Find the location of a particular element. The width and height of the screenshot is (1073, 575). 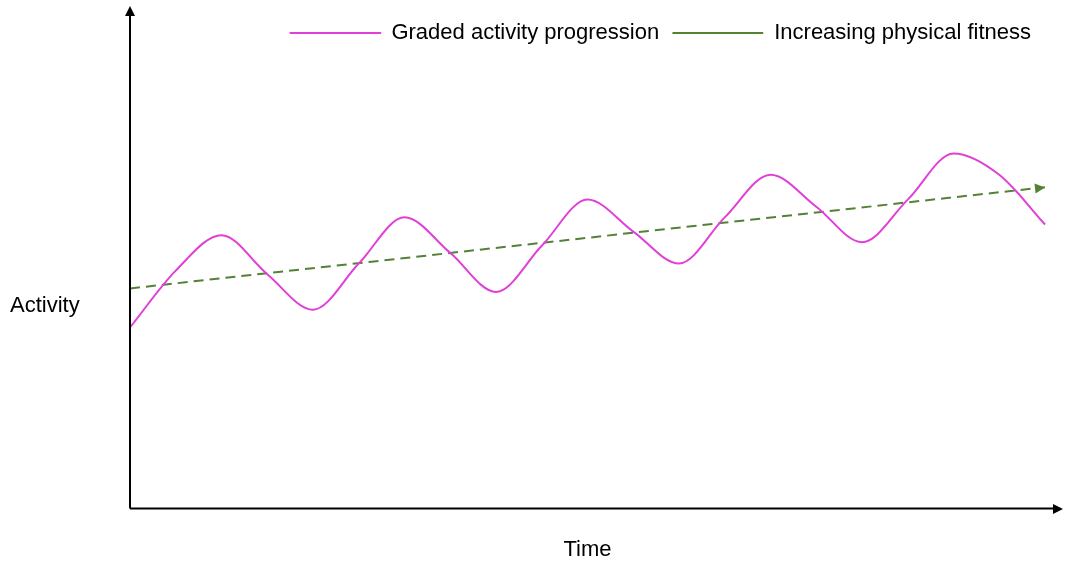

y-axis-title: Activity is located at coordinates (45, 305).